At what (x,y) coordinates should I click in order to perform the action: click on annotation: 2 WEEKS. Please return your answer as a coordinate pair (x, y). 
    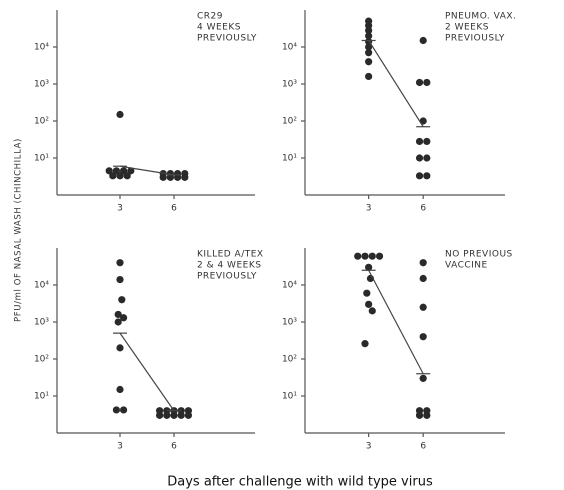
    Looking at the image, I should click on (467, 28).